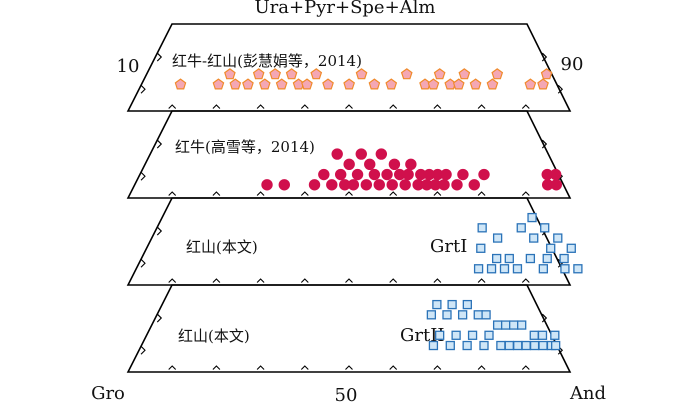 Image resolution: width=700 pixels, height=405 pixels. What do you see at coordinates (349, 328) in the screenshot?
I see `panel-4: 红山(本文) GrtII` at bounding box center [349, 328].